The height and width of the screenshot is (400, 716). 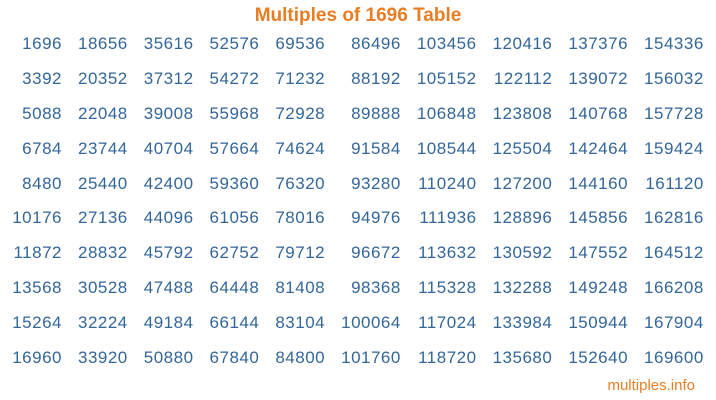 What do you see at coordinates (168, 287) in the screenshot?
I see `multiple-cell: 47488` at bounding box center [168, 287].